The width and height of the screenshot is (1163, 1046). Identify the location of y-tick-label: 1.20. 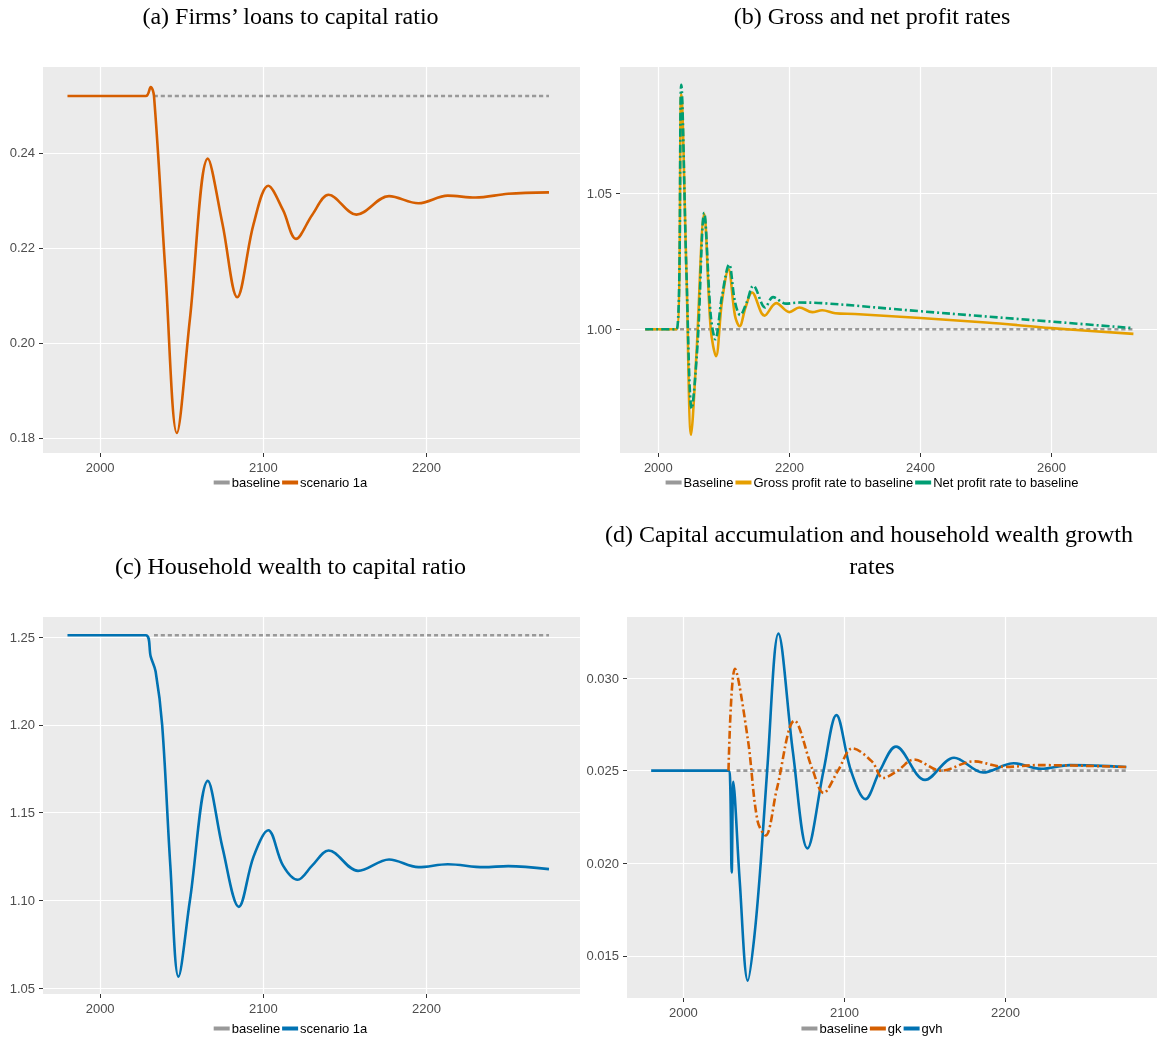
(22, 725).